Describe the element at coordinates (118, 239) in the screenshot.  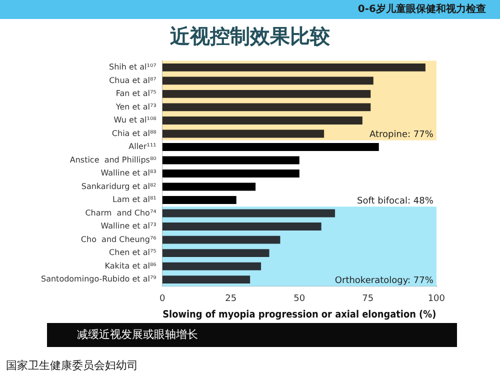
I see `y-tick-label: Cho and Cheung⁷⁶` at that location.